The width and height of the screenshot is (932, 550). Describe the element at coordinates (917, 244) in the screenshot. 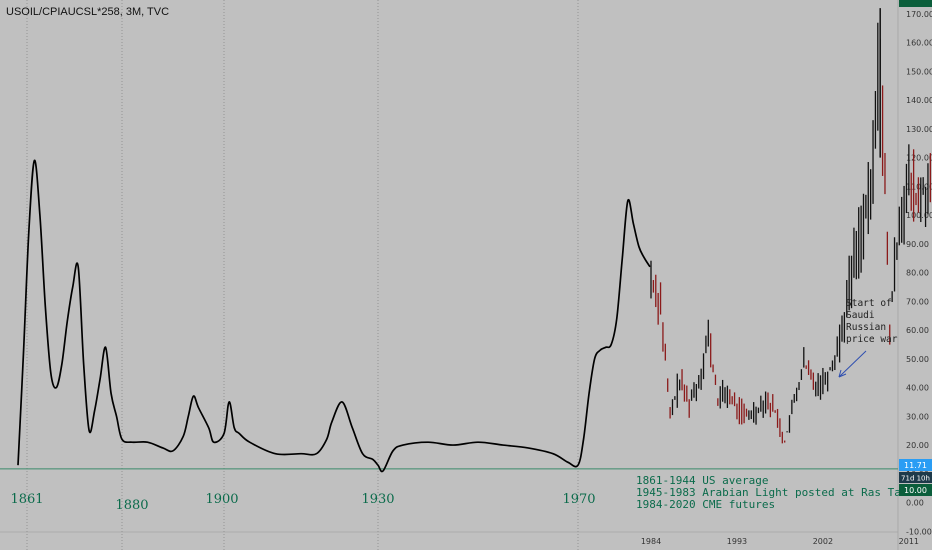

I see `price-tick-label: 90.00` at that location.